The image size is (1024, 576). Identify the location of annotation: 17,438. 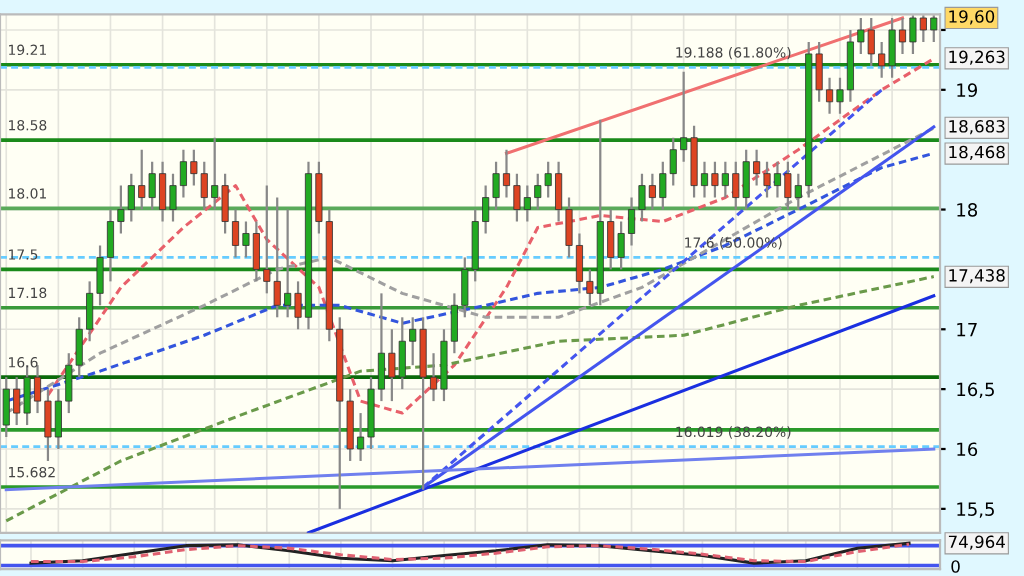
(977, 276).